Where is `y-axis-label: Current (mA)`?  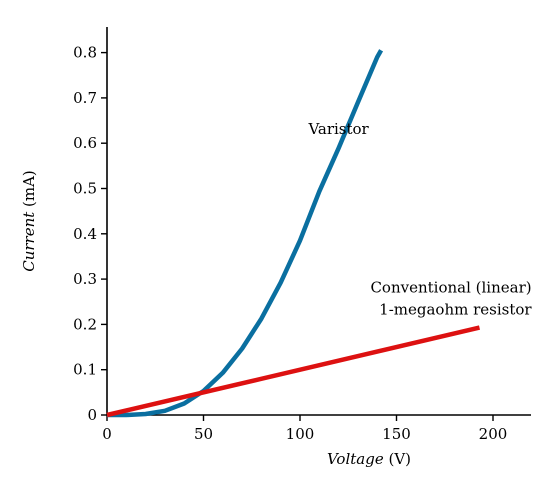 y-axis-label: Current (mA) is located at coordinates (29, 221).